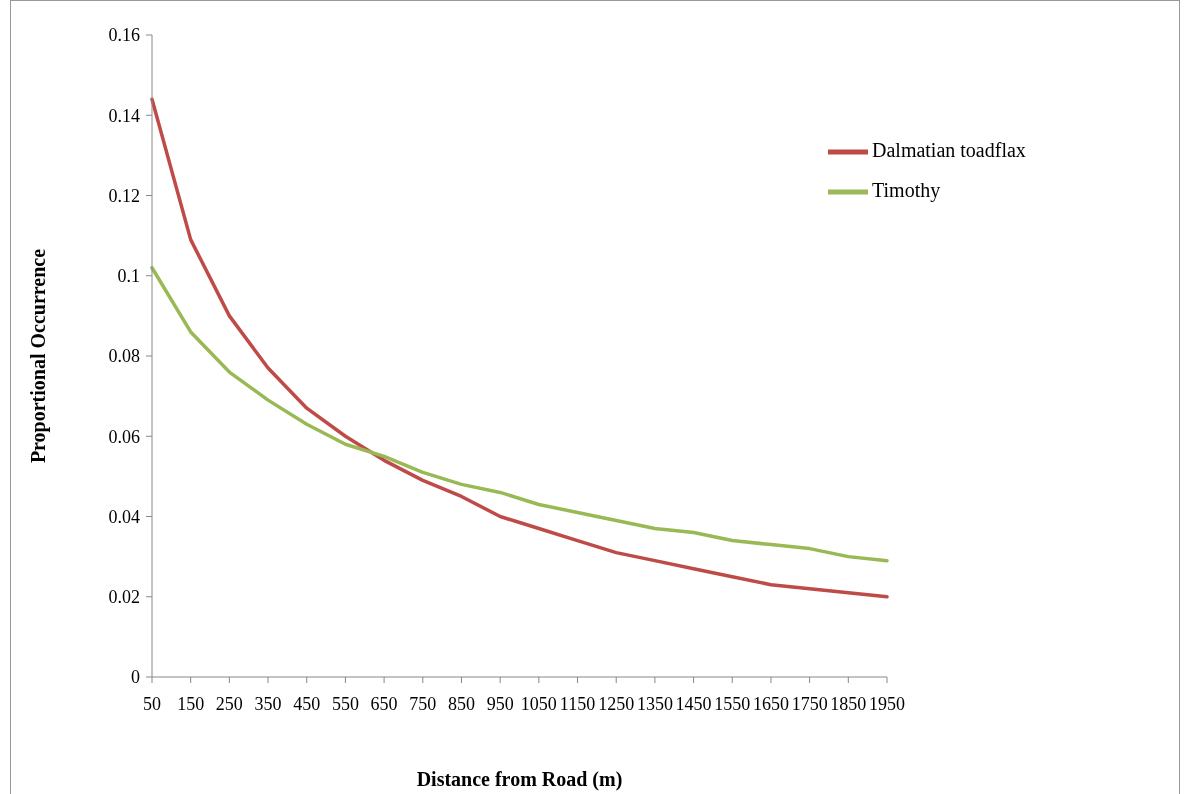  Describe the element at coordinates (124, 115) in the screenshot. I see `y-tick-label: 0.14` at that location.